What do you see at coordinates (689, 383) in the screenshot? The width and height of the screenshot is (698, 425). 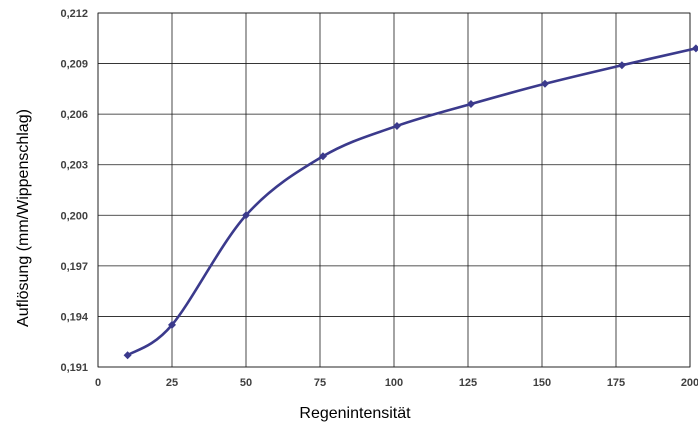 I see `x-tick-label: 200` at bounding box center [689, 383].